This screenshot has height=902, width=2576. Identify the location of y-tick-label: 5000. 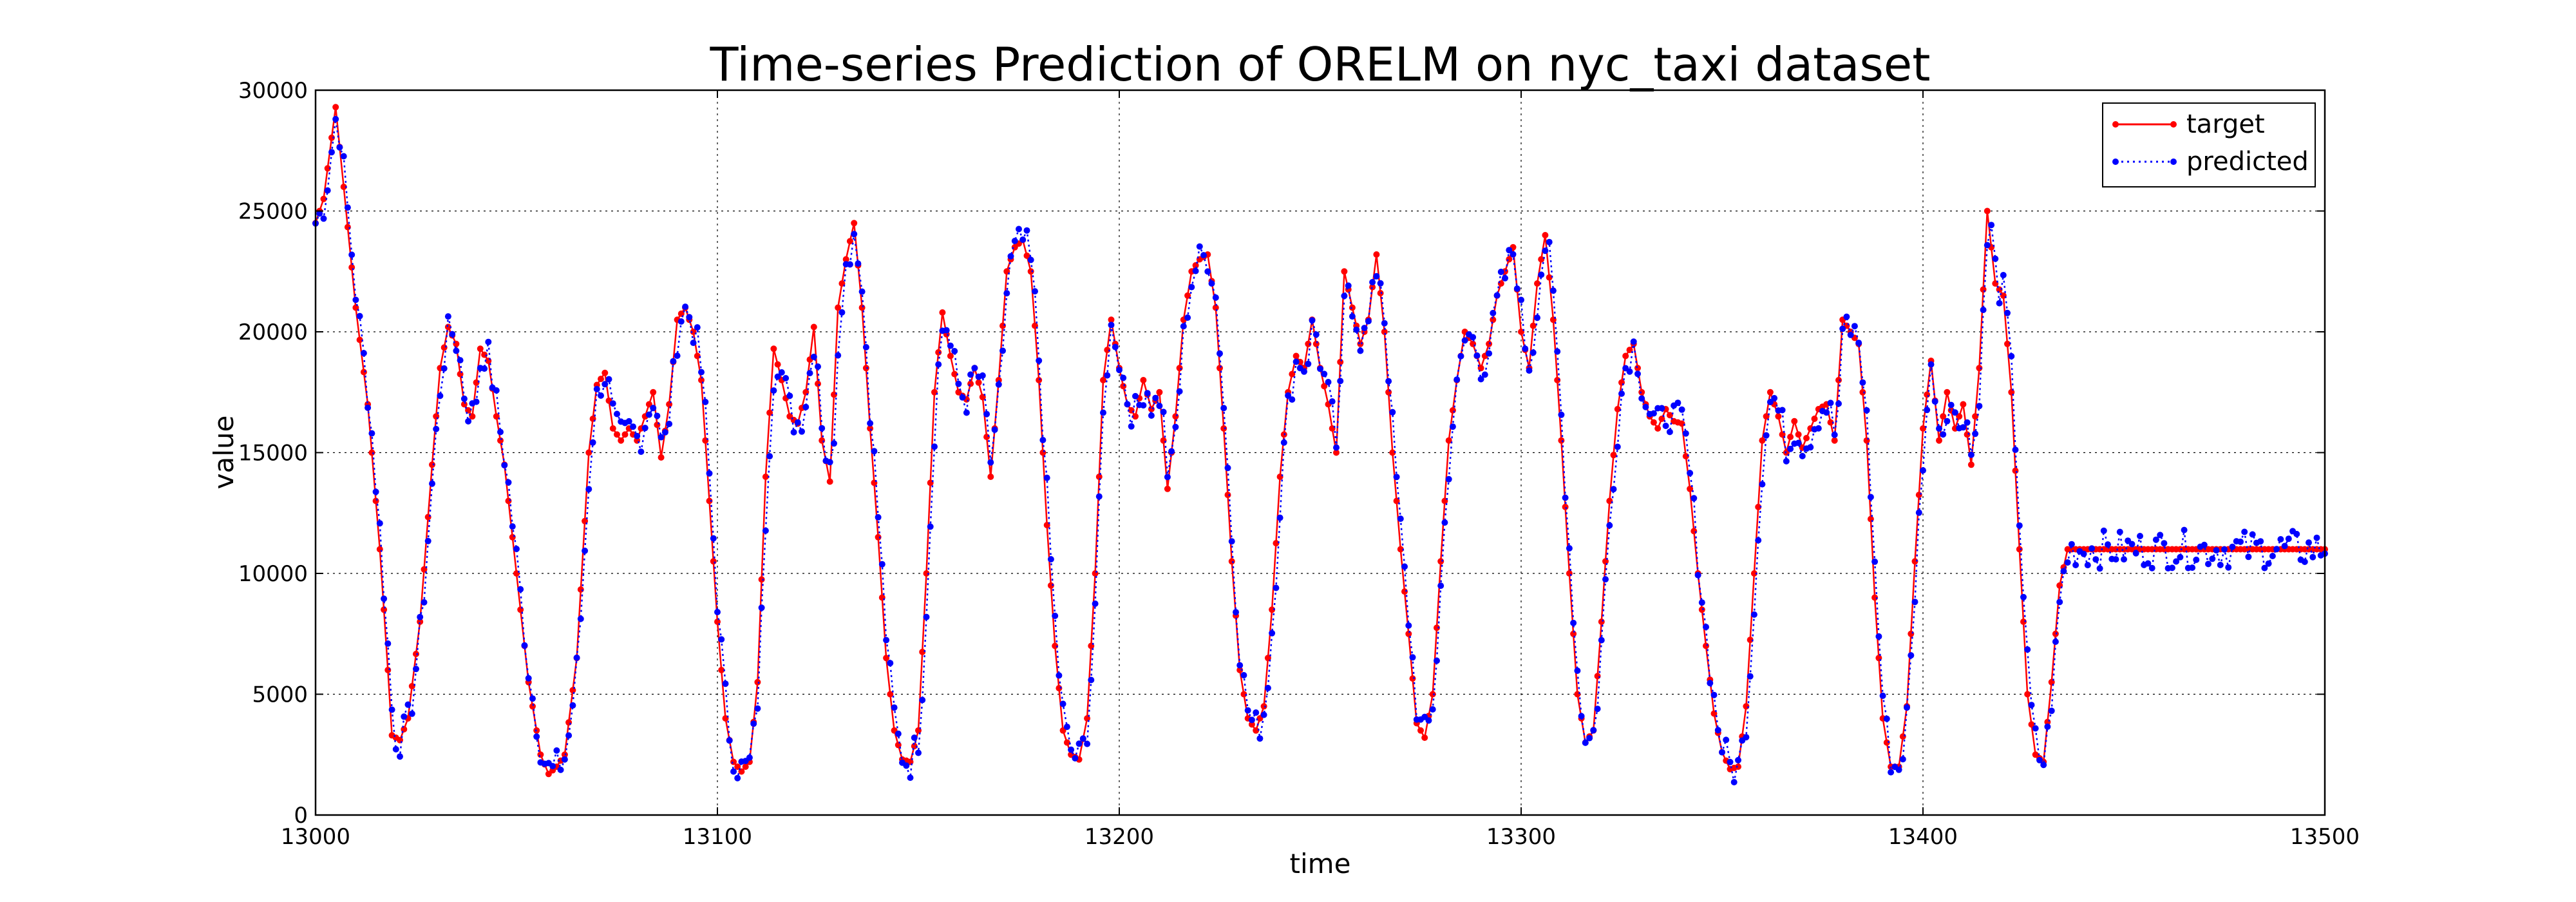
(280, 695).